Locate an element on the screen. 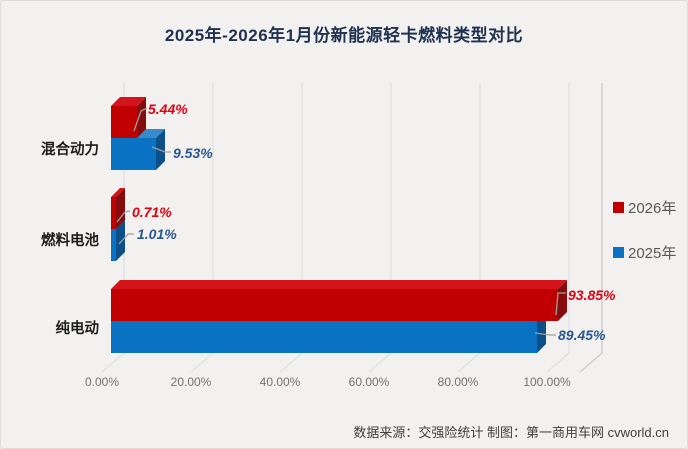 The image size is (688, 449). category-label-pure-electric: 纯电动 is located at coordinates (77, 329).